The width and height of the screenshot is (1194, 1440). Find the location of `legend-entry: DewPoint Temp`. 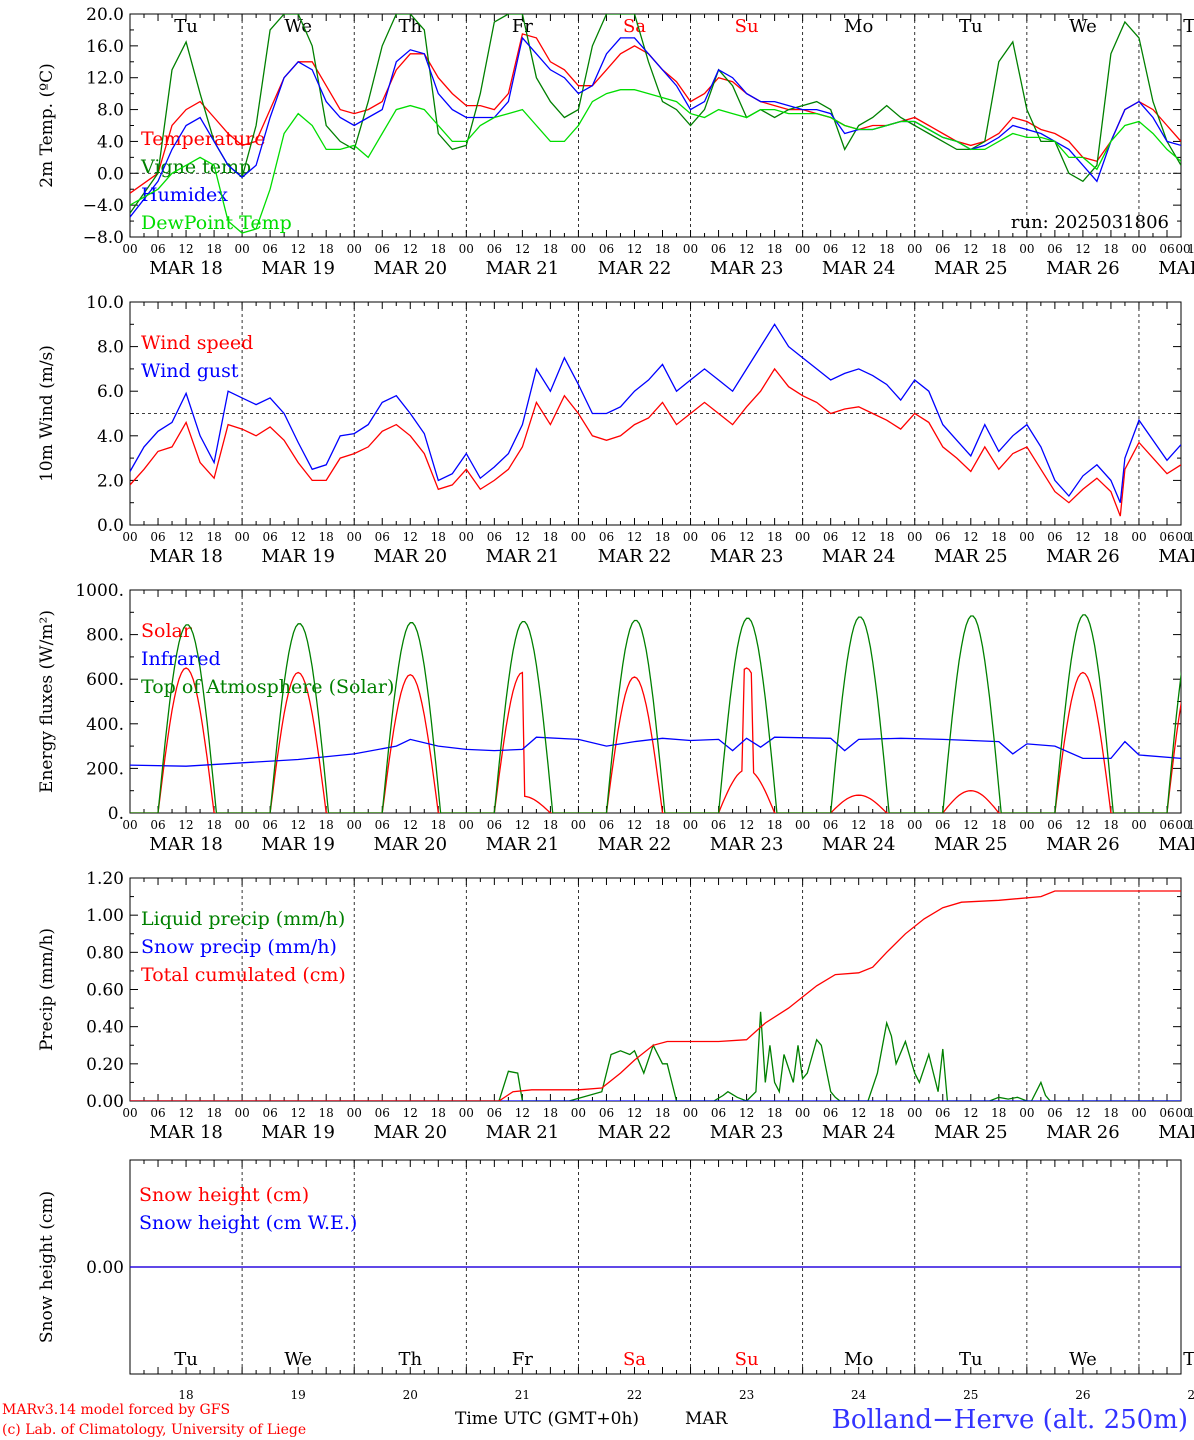

legend-entry: DewPoint Temp is located at coordinates (216, 223).